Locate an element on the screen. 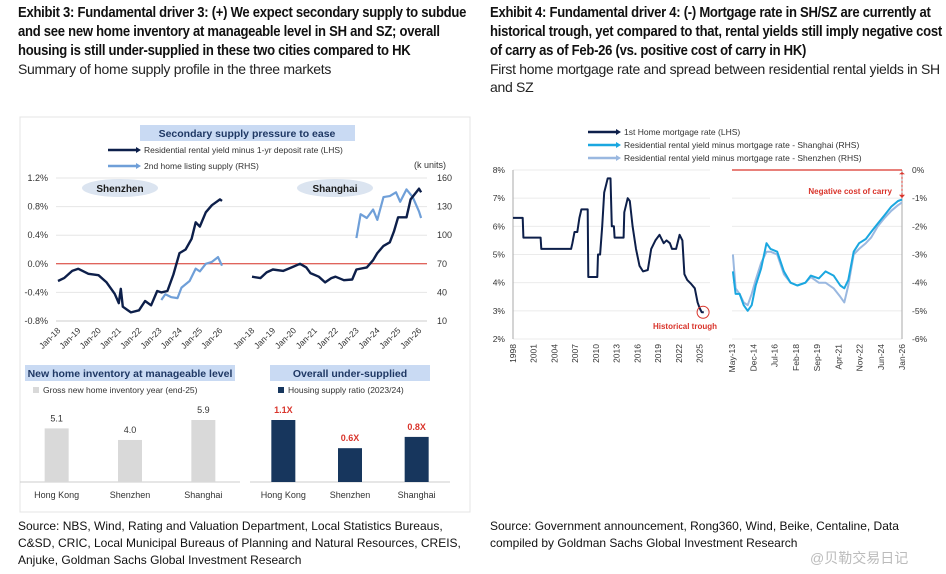 The image size is (946, 574). chart1-xtick-label: Jan-20 is located at coordinates (90, 338).